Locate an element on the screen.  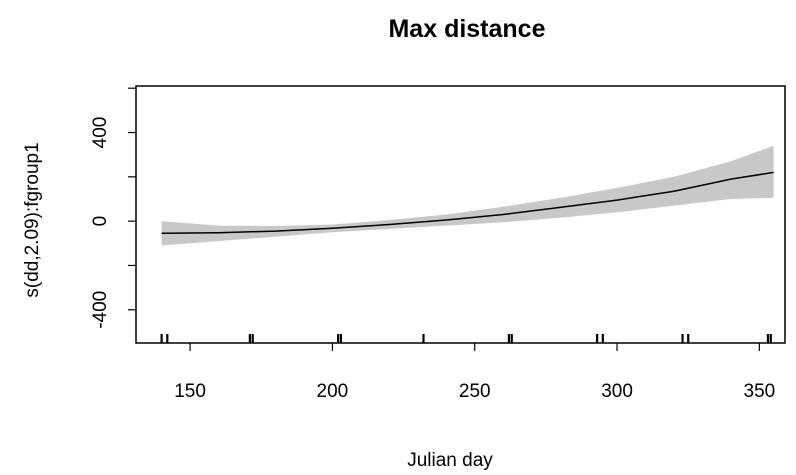
rug is located at coordinates (466, 338).